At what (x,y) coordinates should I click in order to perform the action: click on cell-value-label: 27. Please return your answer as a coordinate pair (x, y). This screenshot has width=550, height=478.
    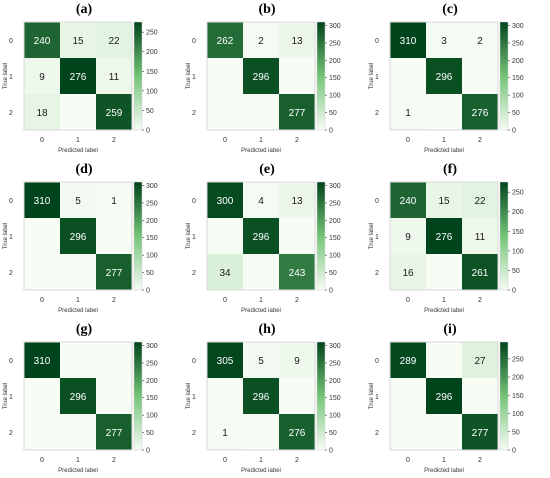
    Looking at the image, I should click on (480, 361).